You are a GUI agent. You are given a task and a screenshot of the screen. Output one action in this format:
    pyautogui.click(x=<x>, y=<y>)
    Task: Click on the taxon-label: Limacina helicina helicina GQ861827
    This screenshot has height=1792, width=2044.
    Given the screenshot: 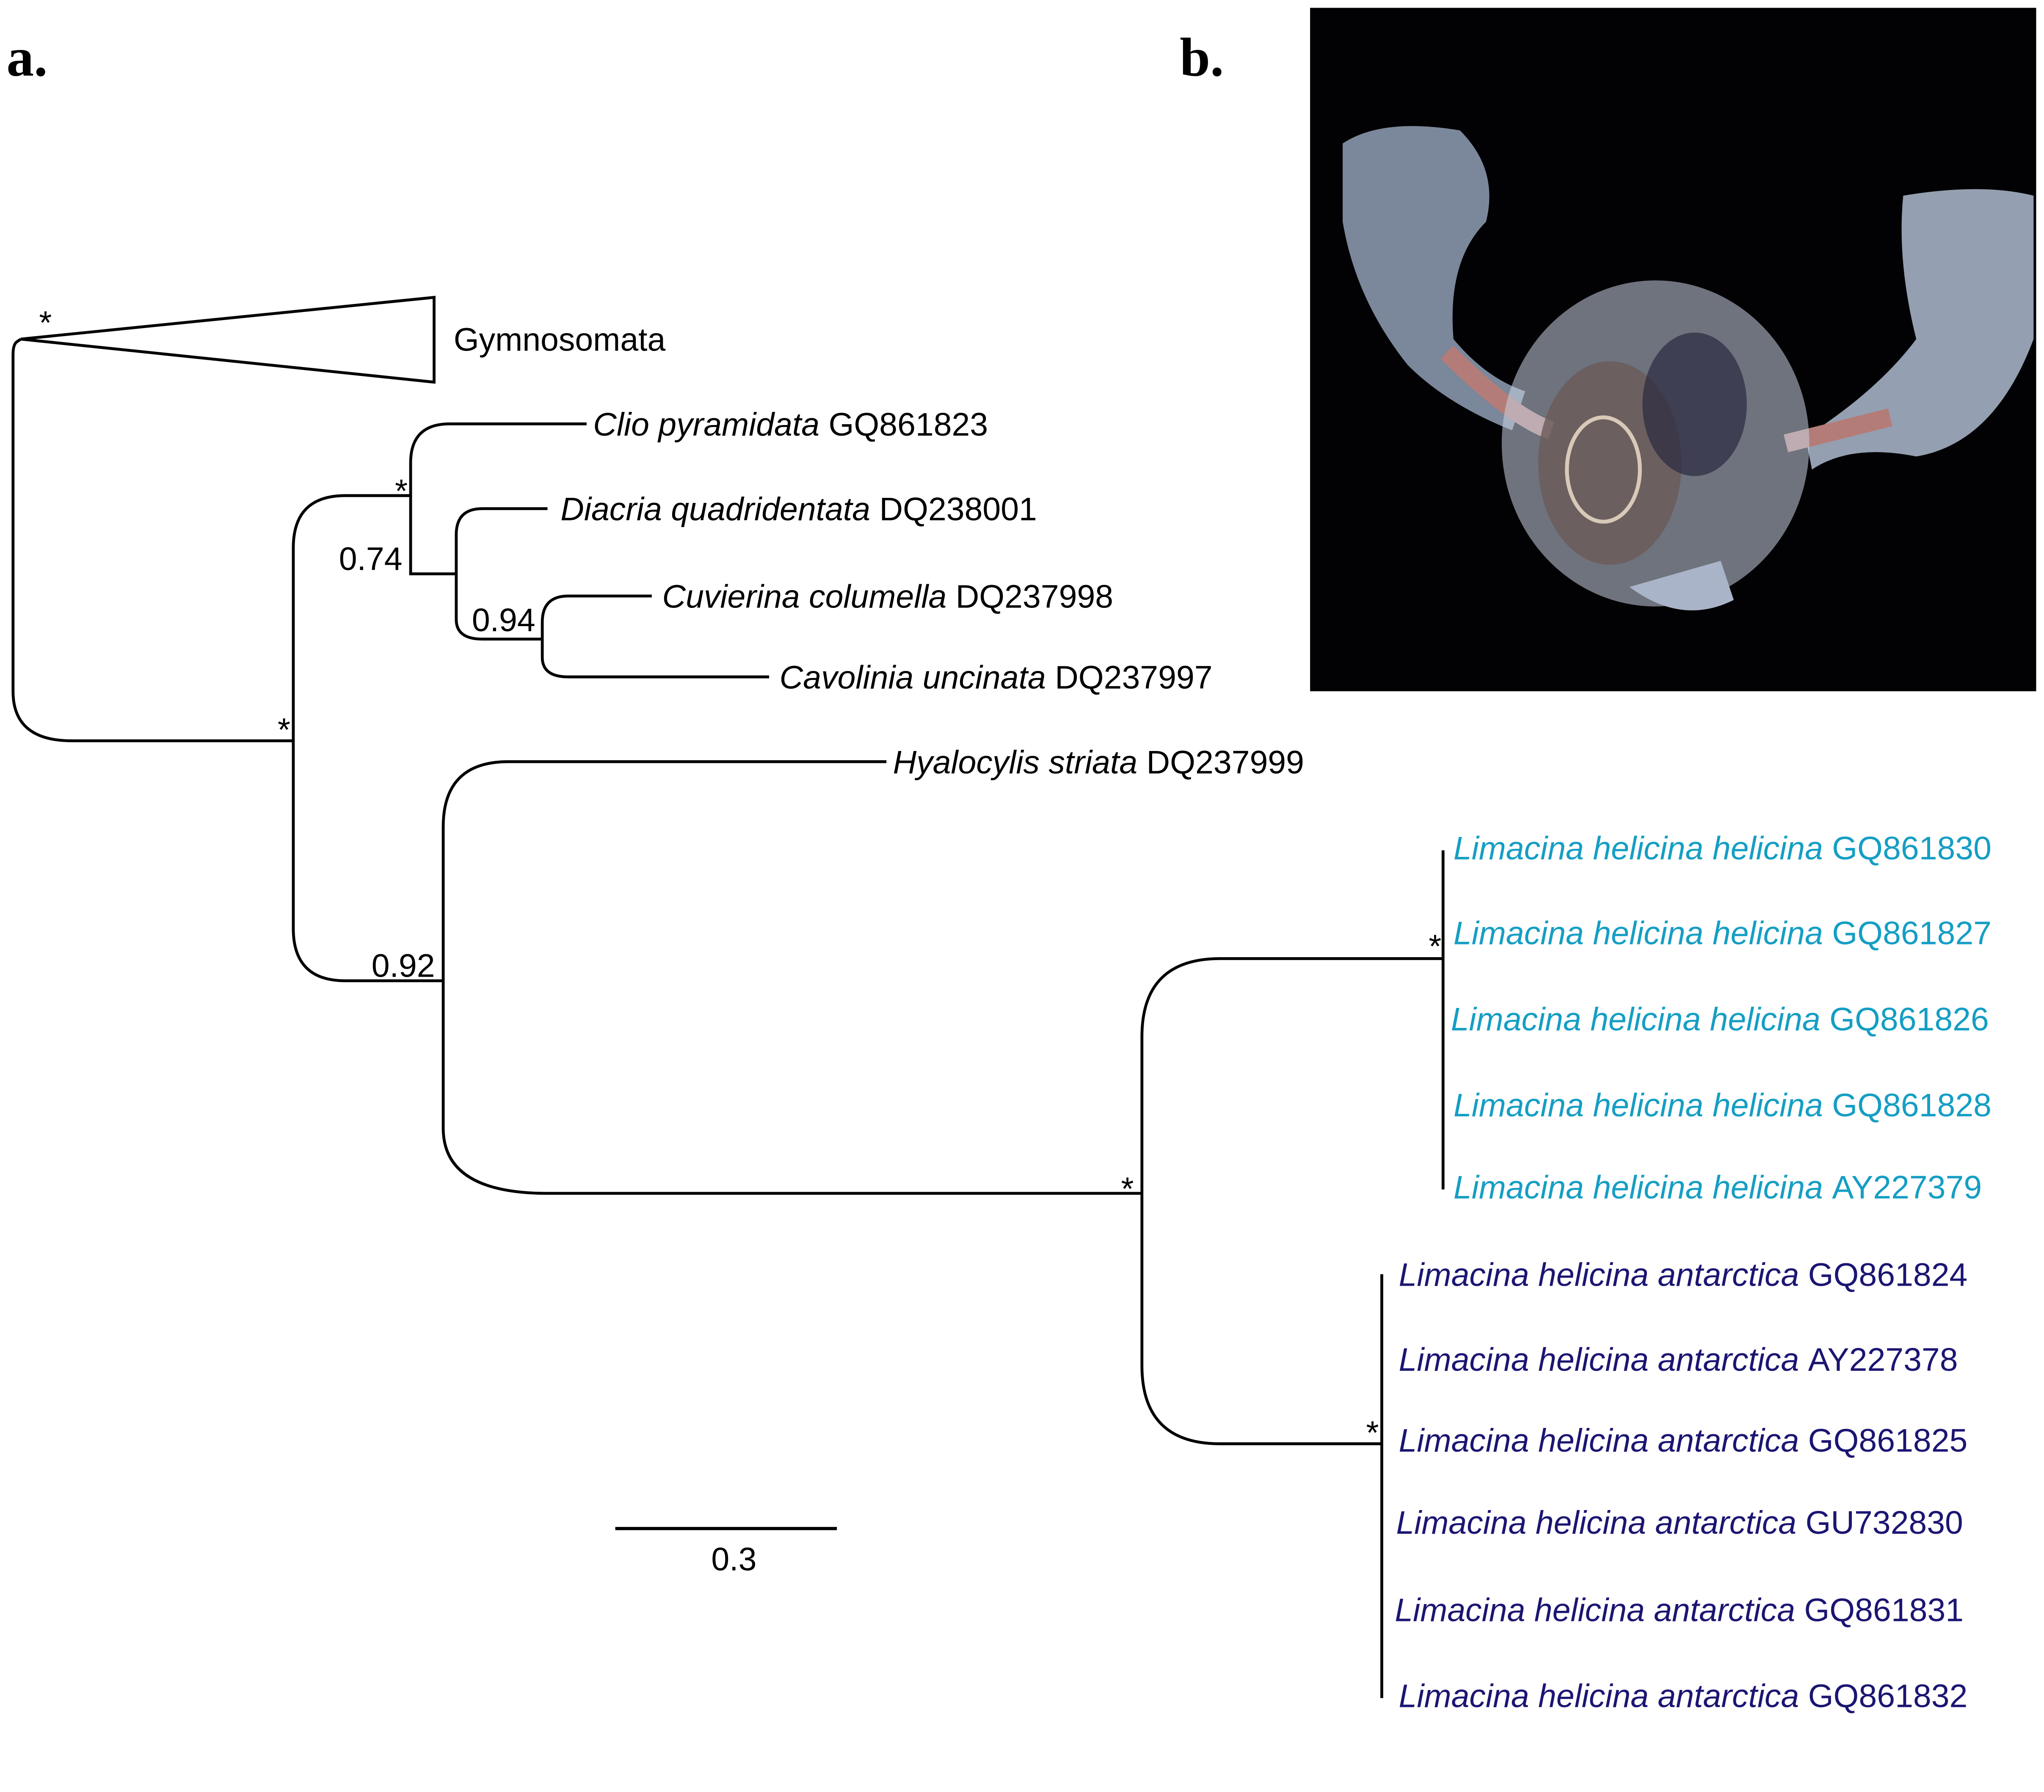 What is the action you would take?
    pyautogui.click(x=1723, y=933)
    